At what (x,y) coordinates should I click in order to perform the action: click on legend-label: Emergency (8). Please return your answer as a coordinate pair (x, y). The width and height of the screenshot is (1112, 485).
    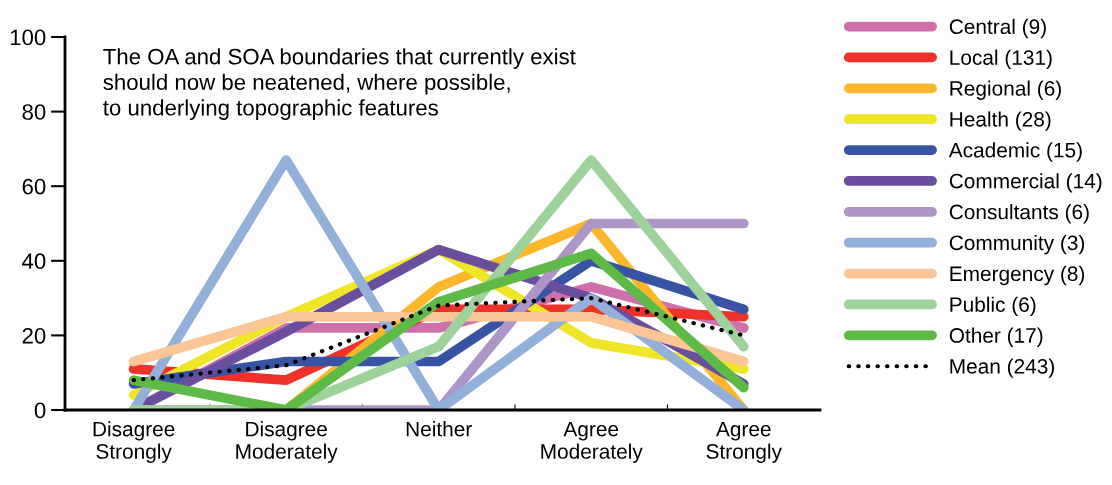
    Looking at the image, I should click on (1017, 275).